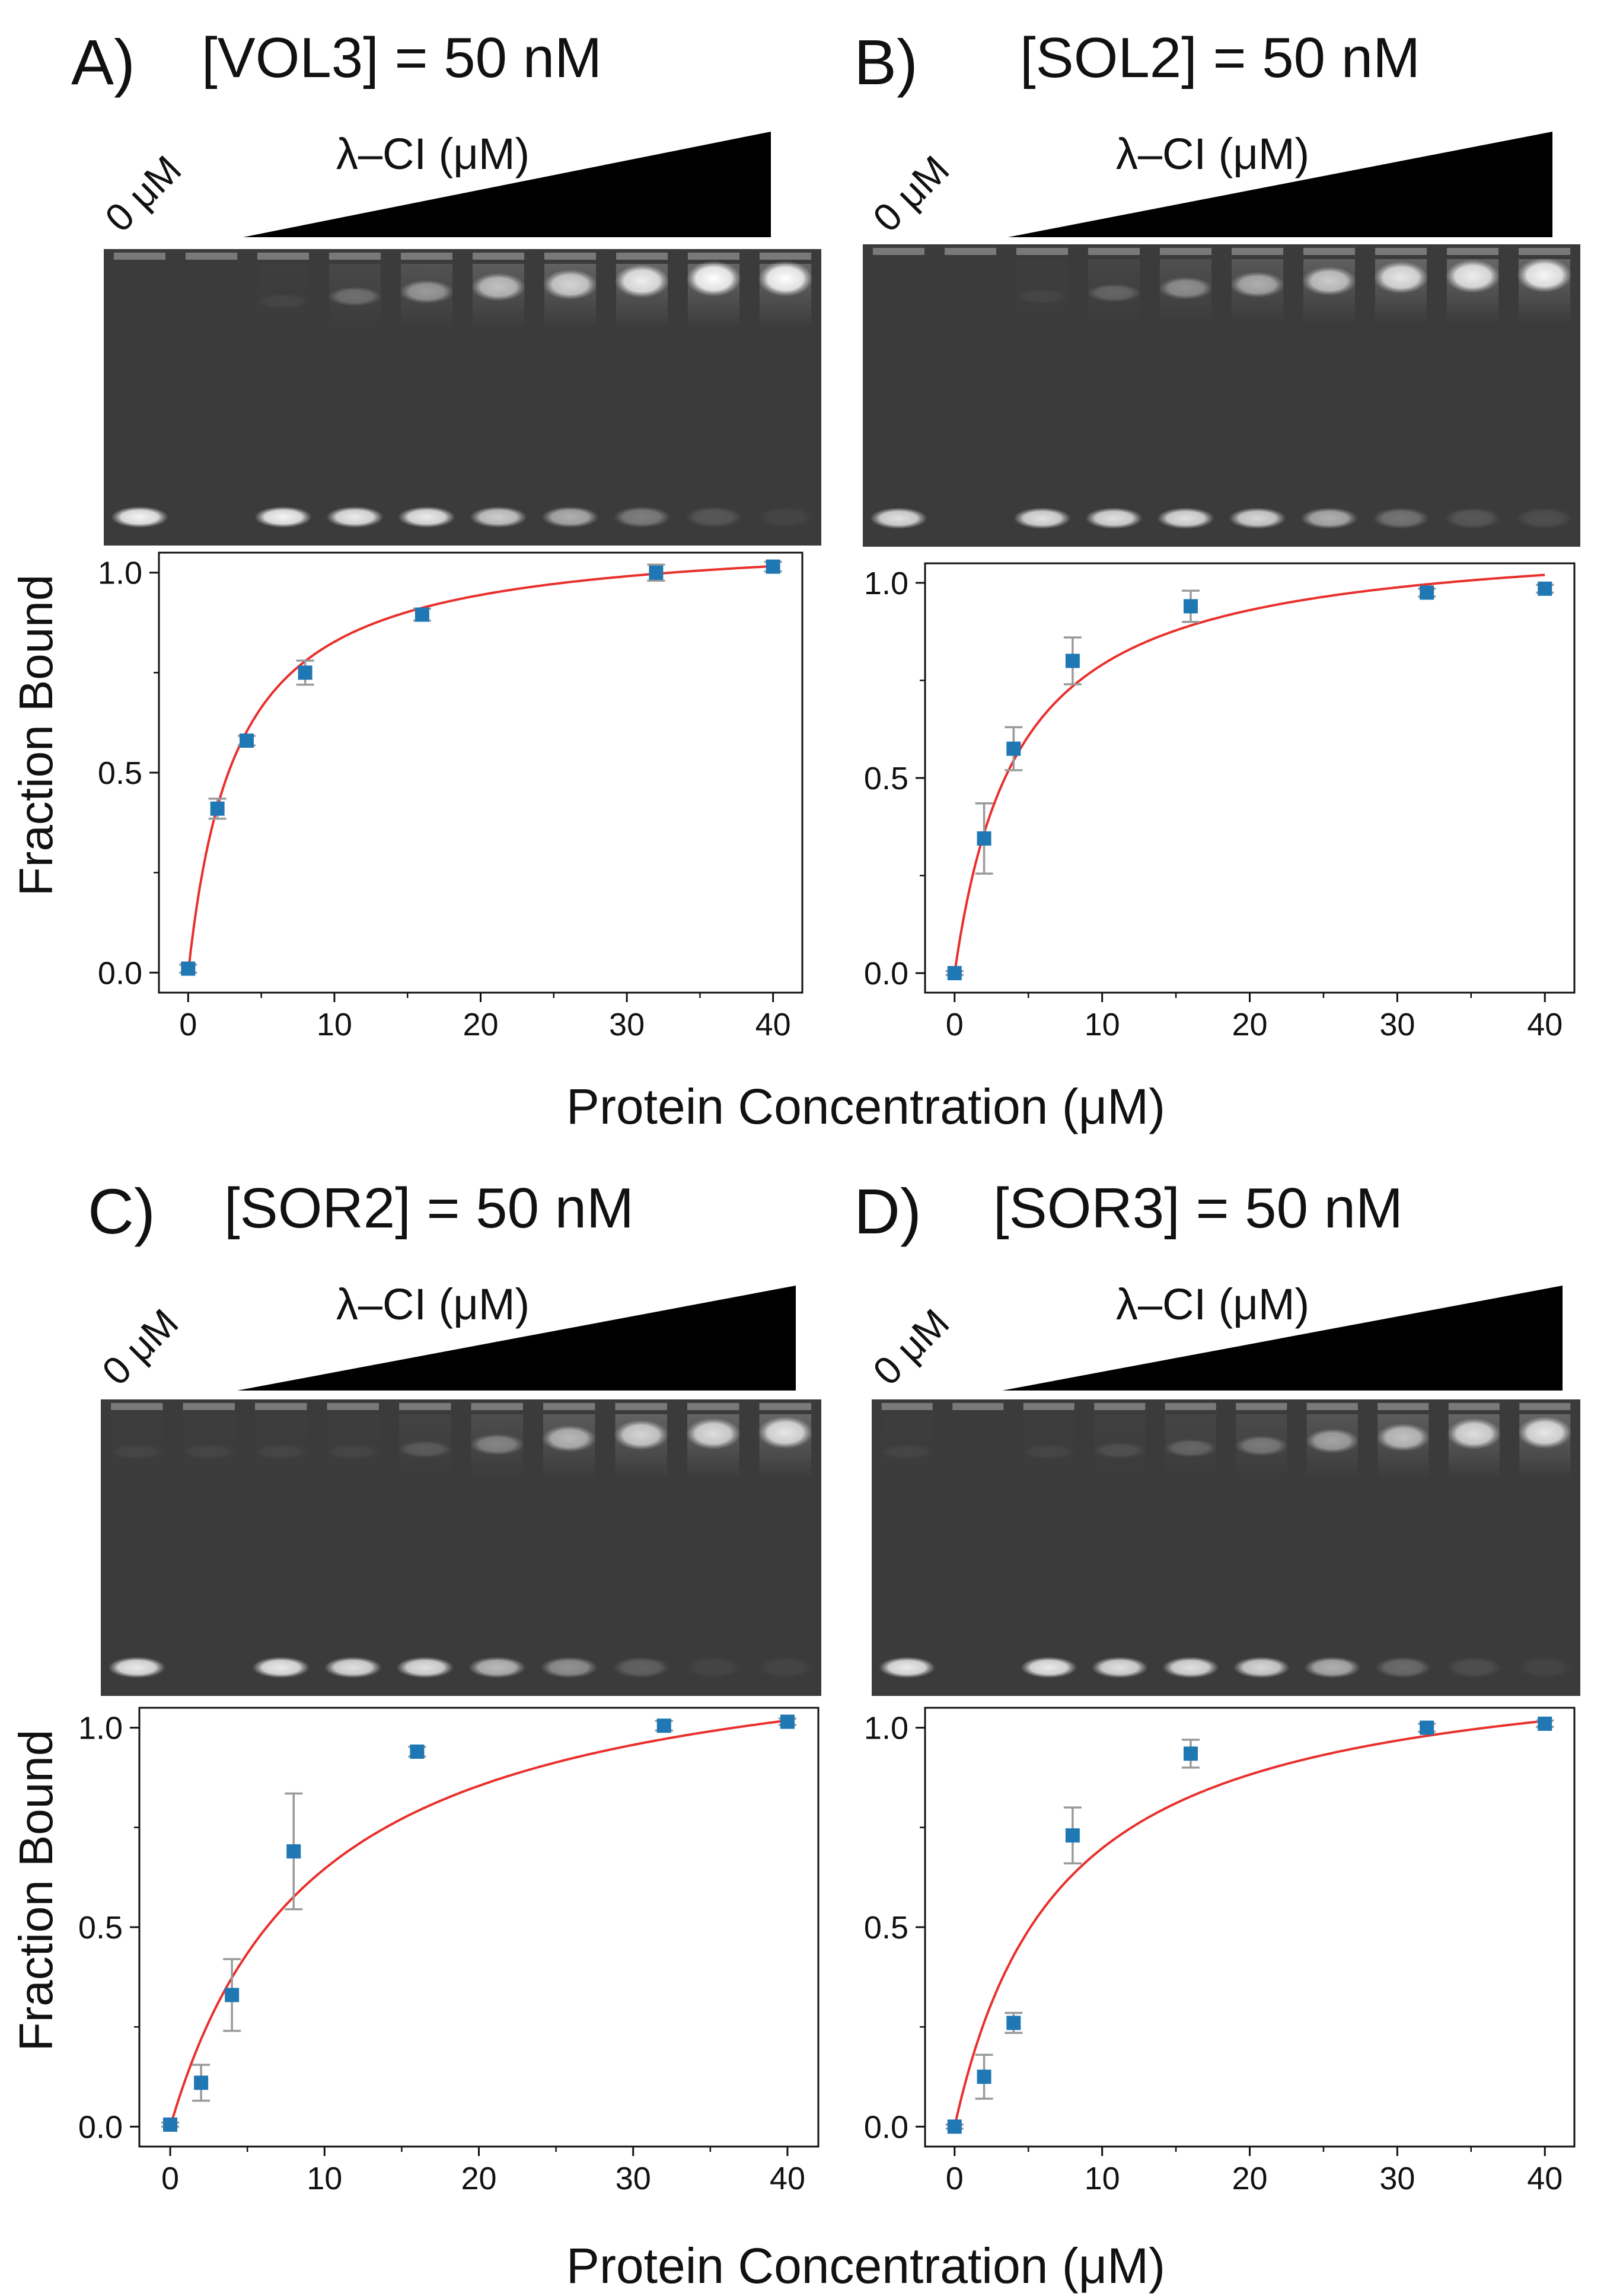 The image size is (1607, 2296). What do you see at coordinates (35, 1891) in the screenshot?
I see `y-axis-label-bottom: Fraction Bound` at bounding box center [35, 1891].